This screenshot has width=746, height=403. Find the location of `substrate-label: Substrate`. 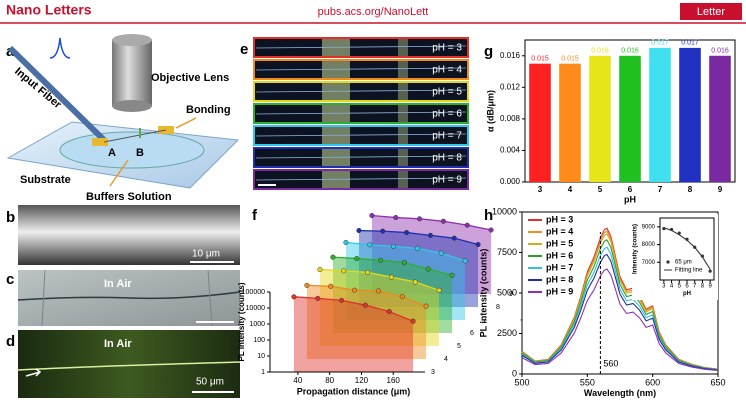

substrate-label: Substrate is located at coordinates (45, 180).